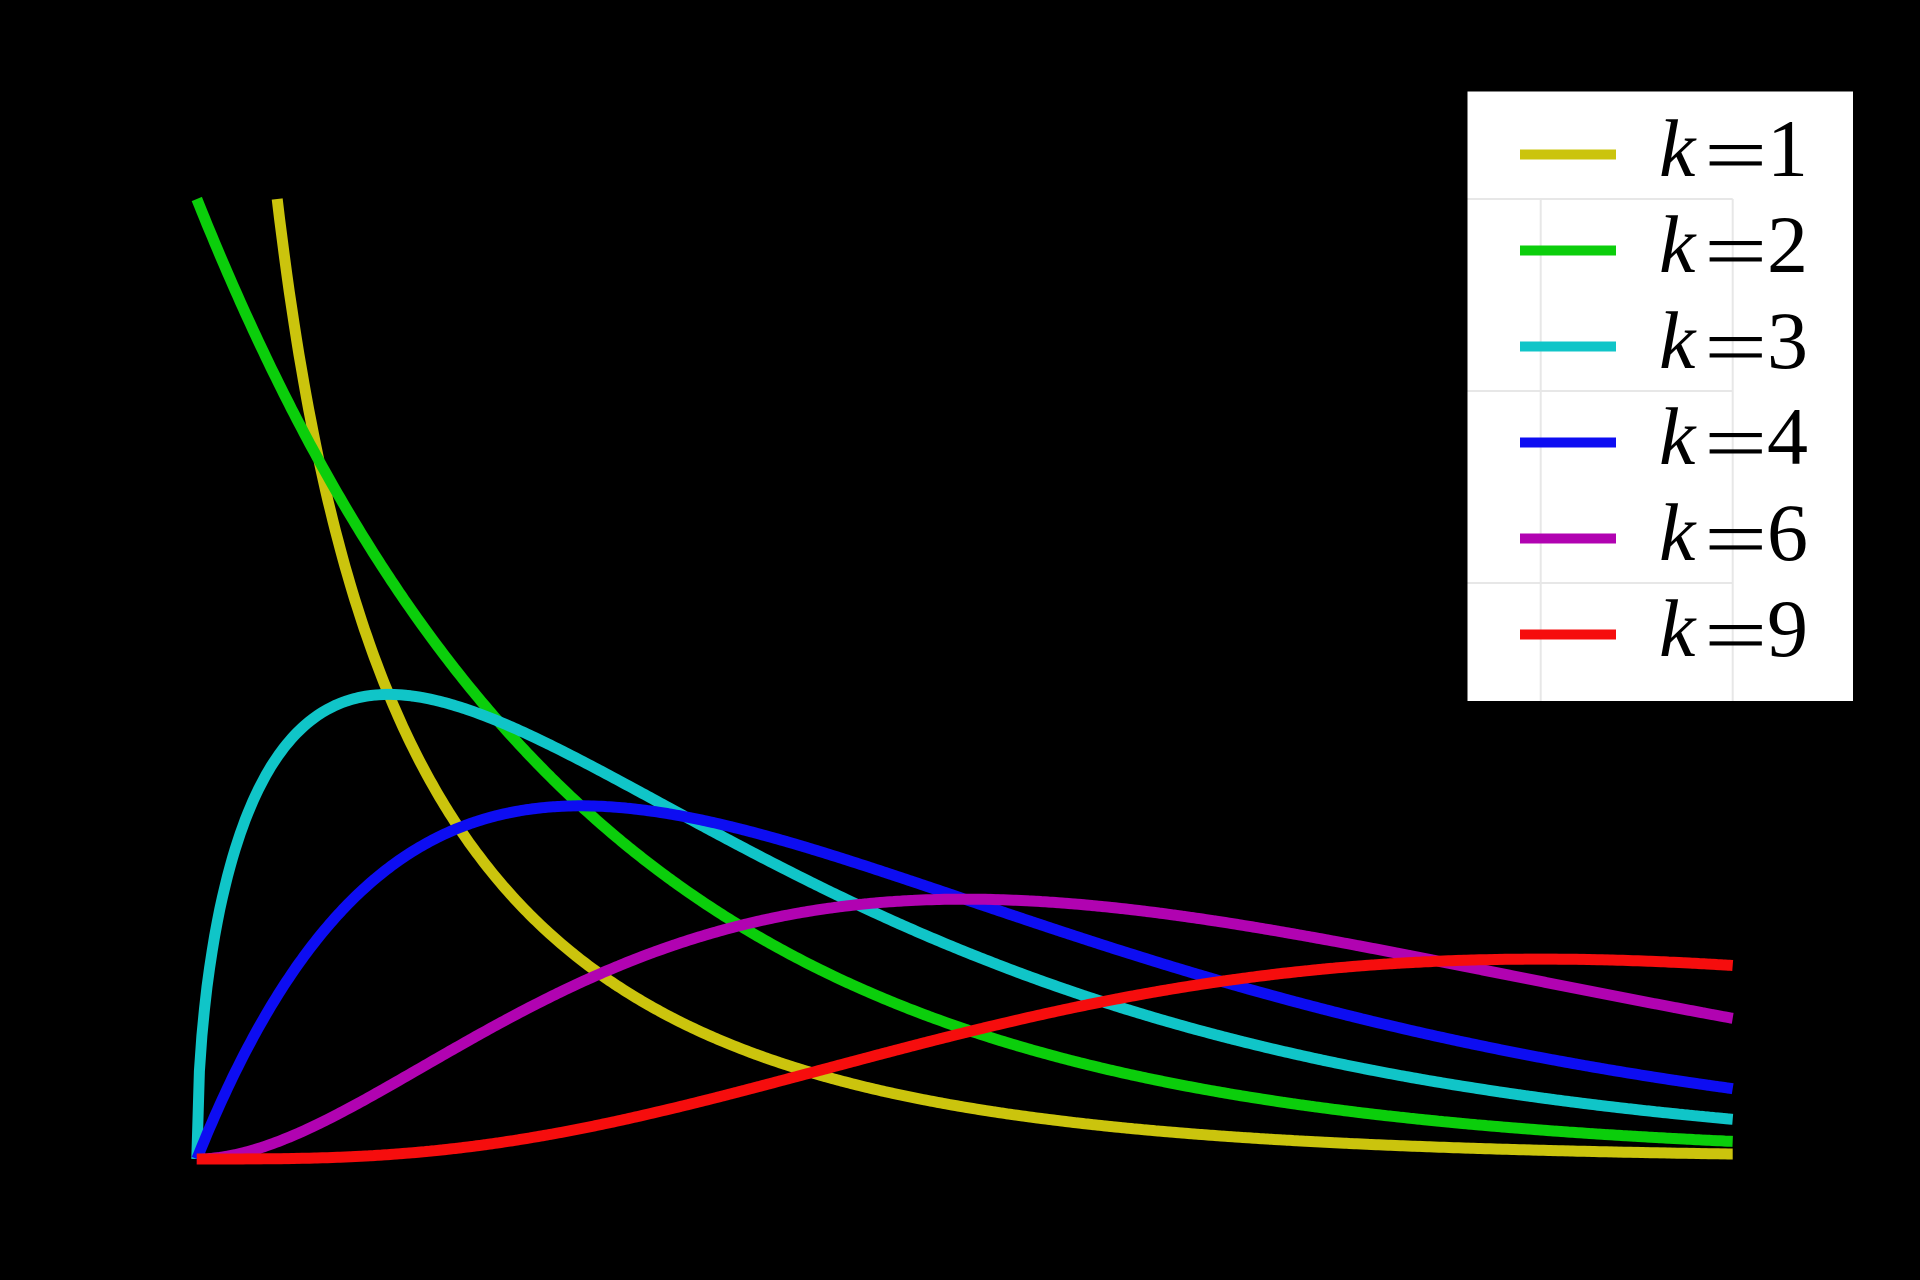  What do you see at coordinates (1787, 628) in the screenshot?
I see `svg-text: 9` at bounding box center [1787, 628].